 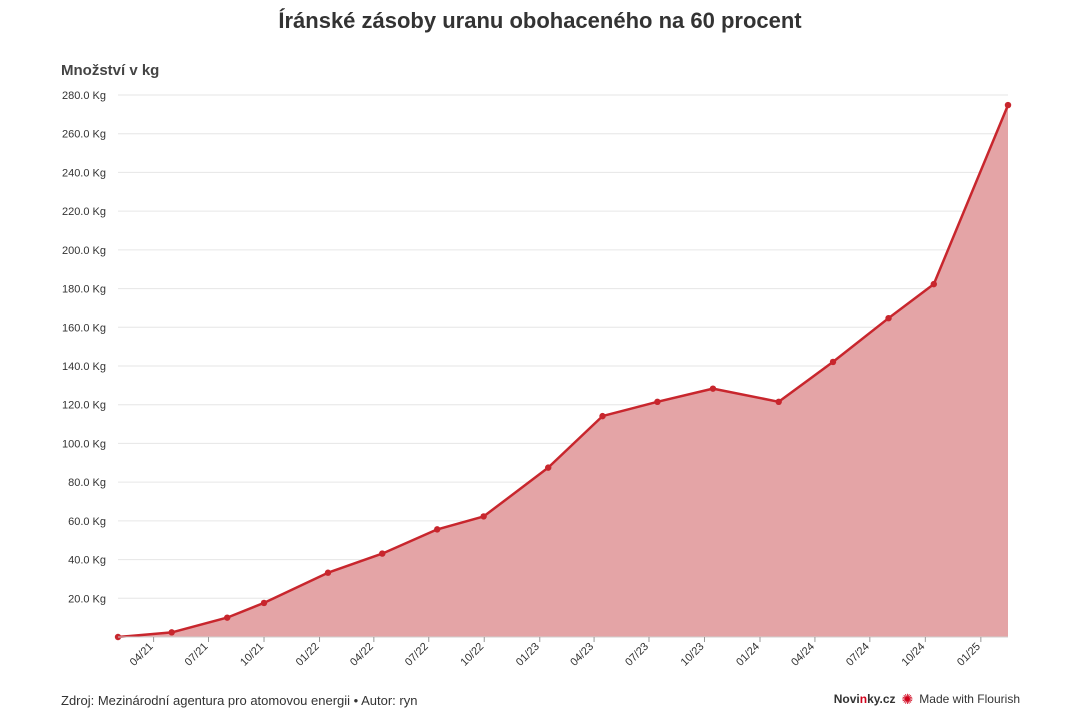 I want to click on x-tick-label: 10/21, so click(x=252, y=655).